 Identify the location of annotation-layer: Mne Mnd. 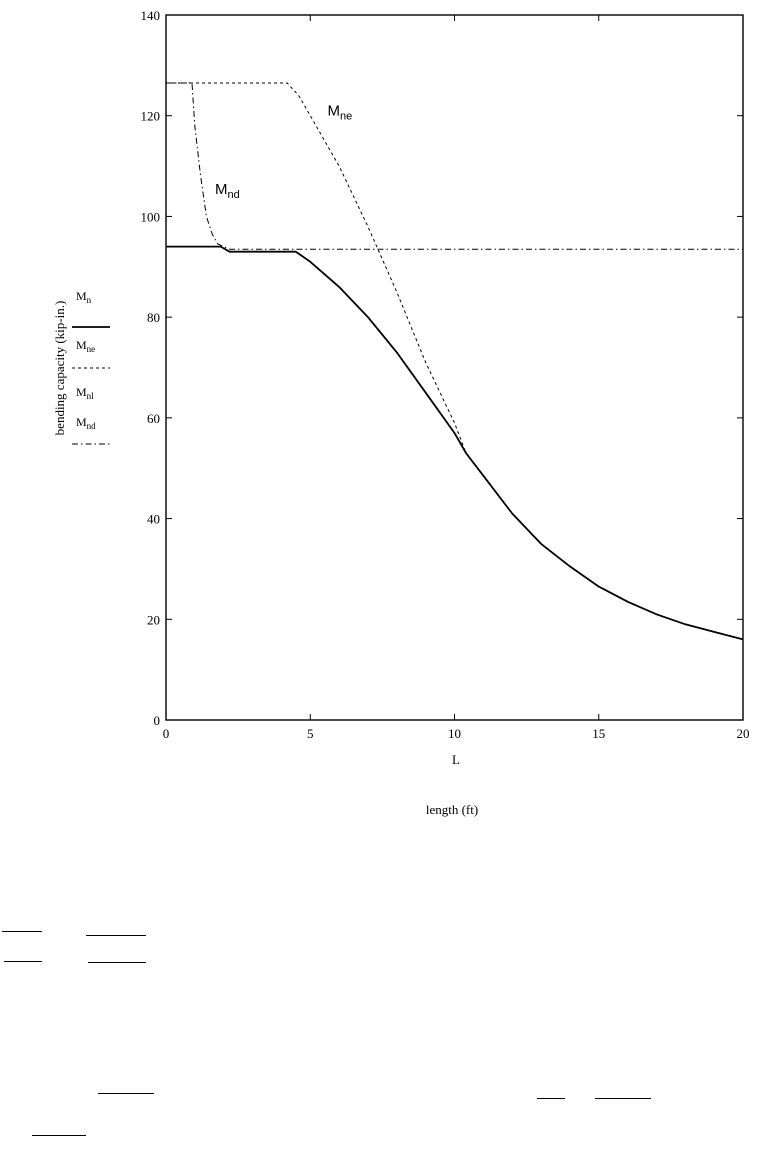
(283, 152).